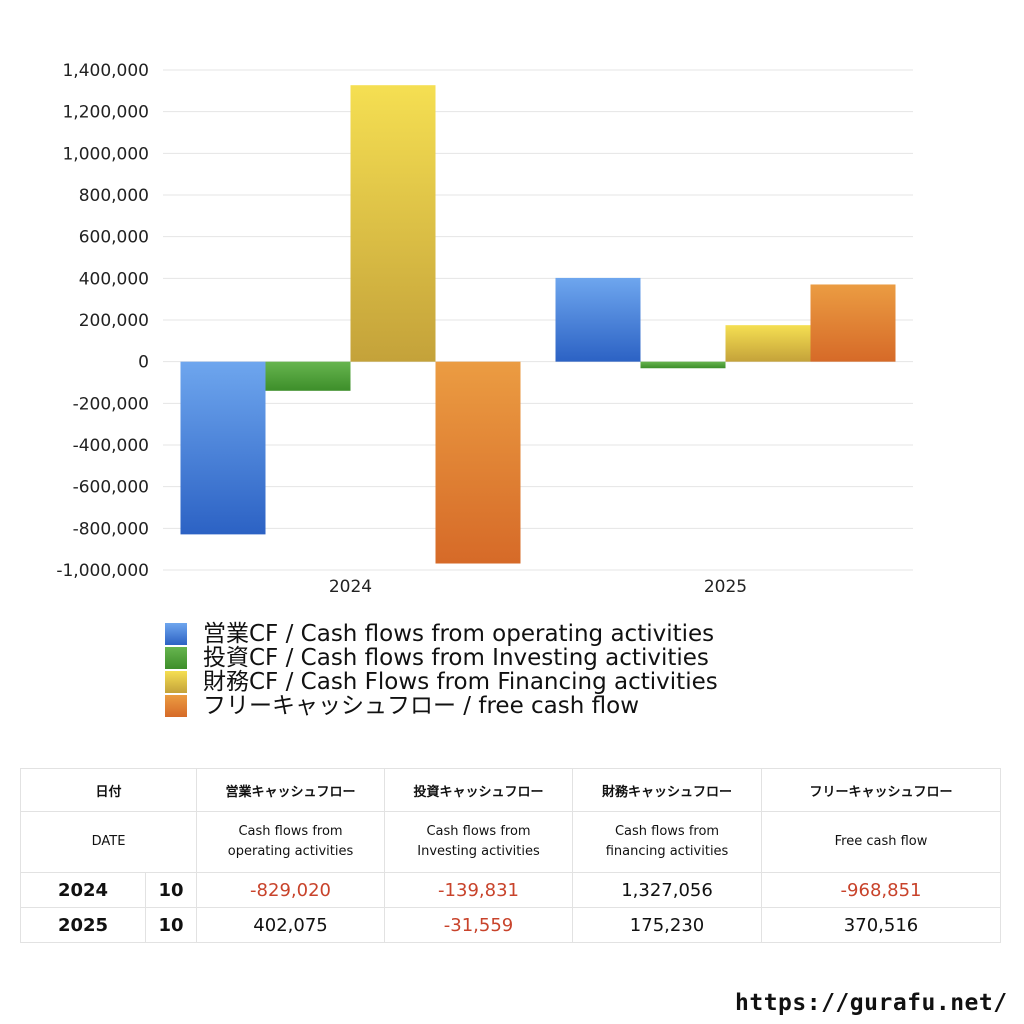  What do you see at coordinates (83, 925) in the screenshot?
I see `row-year: 2025` at bounding box center [83, 925].